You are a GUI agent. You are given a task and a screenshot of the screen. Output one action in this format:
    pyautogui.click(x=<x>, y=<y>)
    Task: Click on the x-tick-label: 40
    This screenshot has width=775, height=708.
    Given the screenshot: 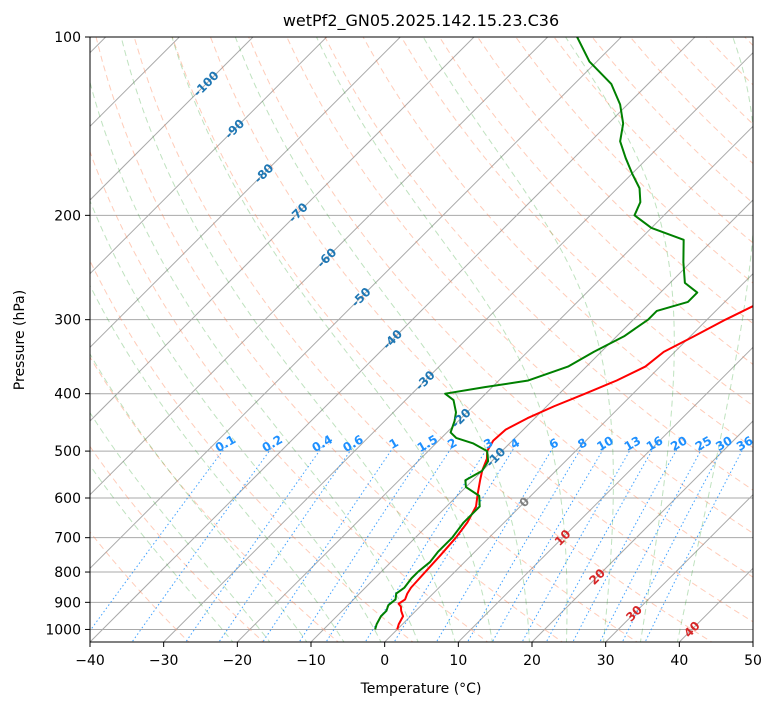 What is the action you would take?
    pyautogui.click(x=679, y=661)
    